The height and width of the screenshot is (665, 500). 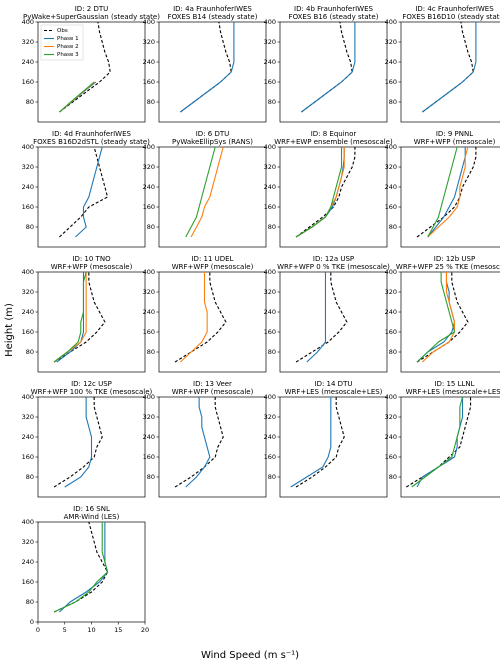 I want to click on x-axis-label: Wind Speed (m s⁻¹), so click(x=250, y=655).